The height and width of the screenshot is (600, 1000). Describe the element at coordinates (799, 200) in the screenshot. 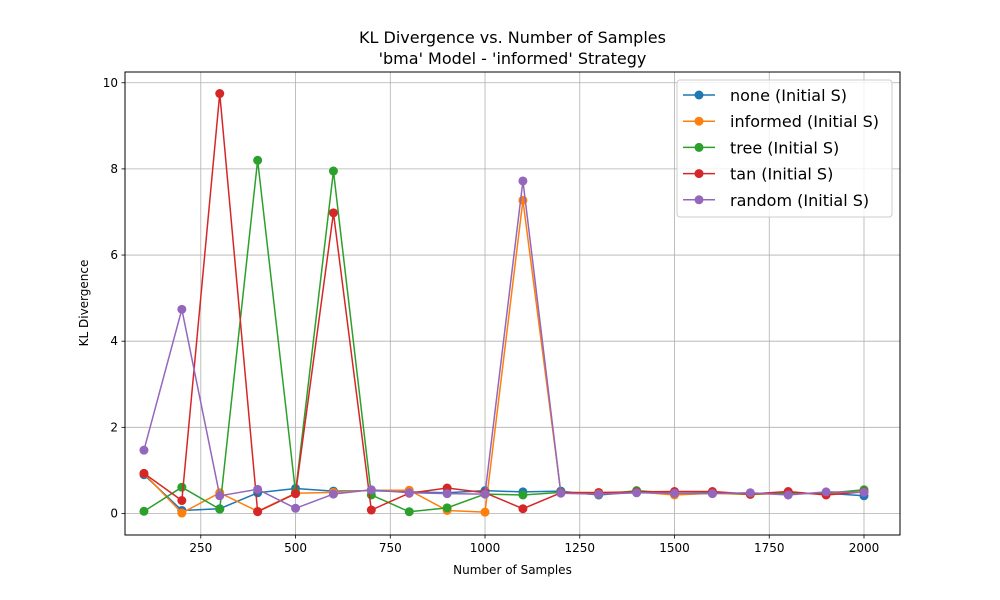

I see `legend-label: random (Initial S)` at that location.